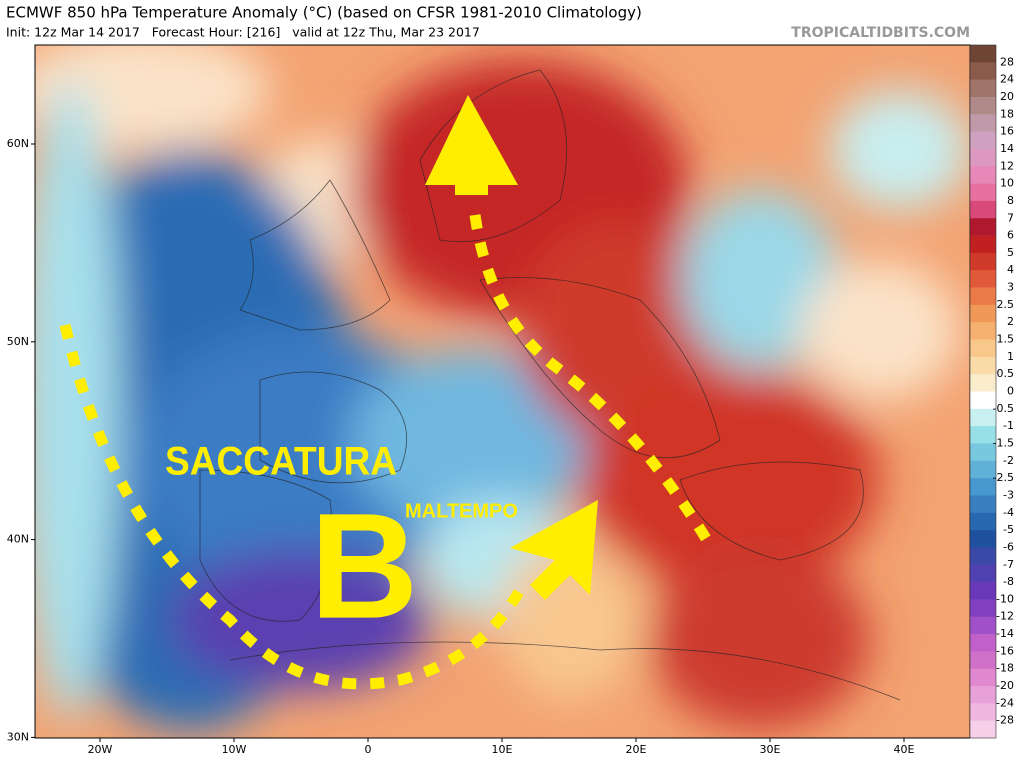 This screenshot has height=761, width=1024. What do you see at coordinates (1010, 252) in the screenshot?
I see `colorbar-label: 5` at bounding box center [1010, 252].